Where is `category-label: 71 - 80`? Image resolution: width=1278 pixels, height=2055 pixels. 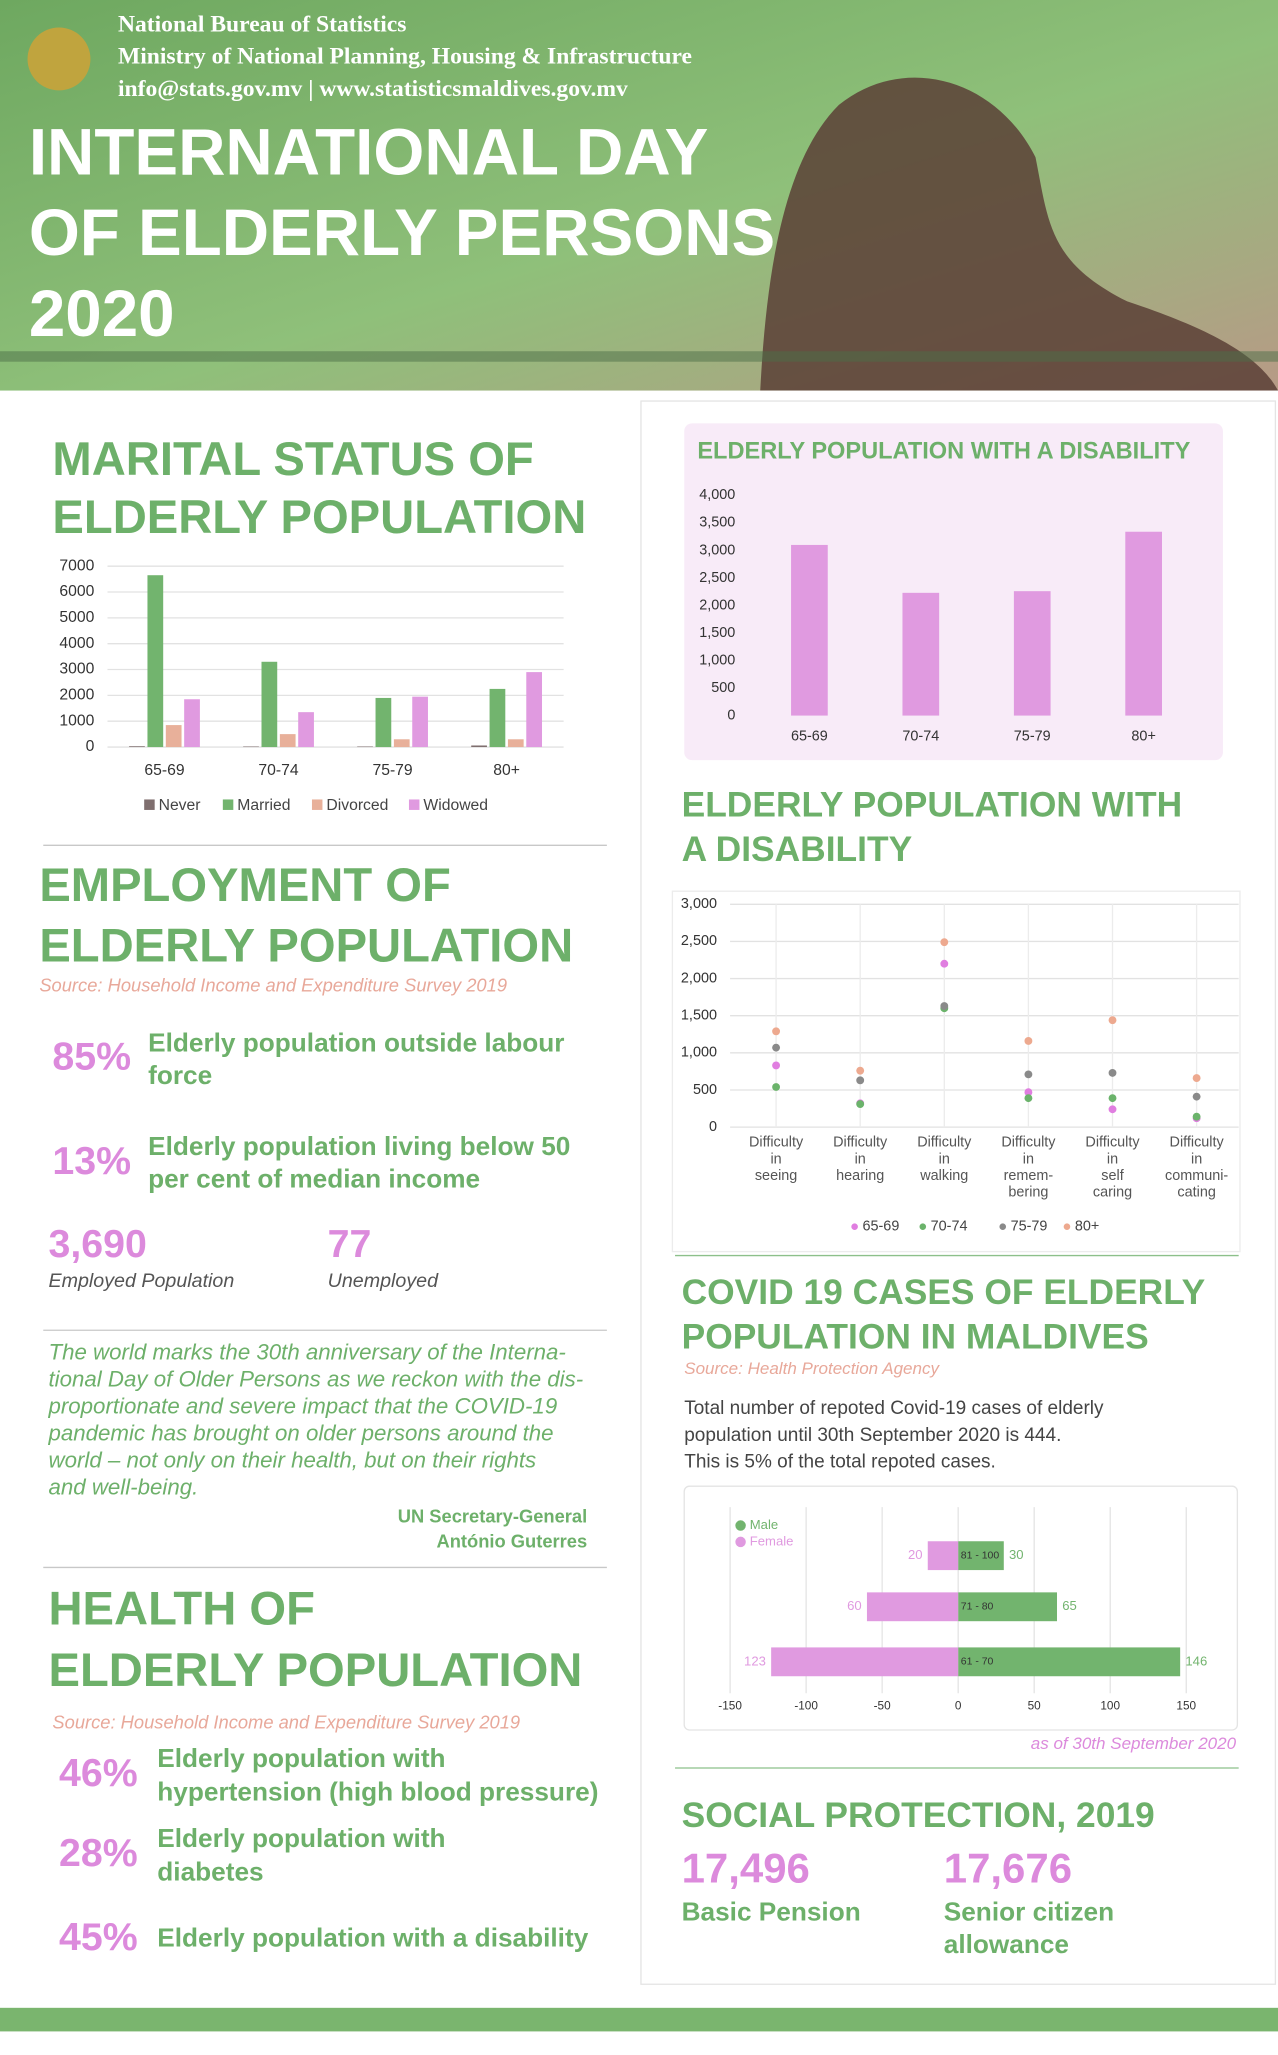
category-label: 71 - 80 is located at coordinates (977, 1607).